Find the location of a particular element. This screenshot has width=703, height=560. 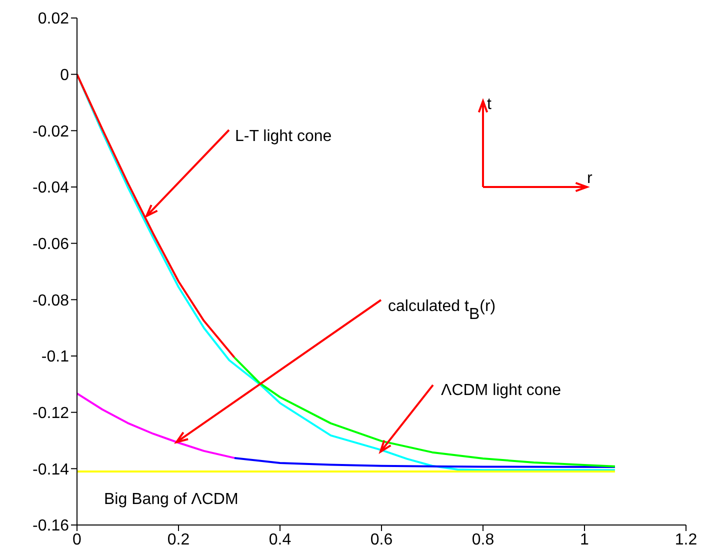

annotation: t is located at coordinates (489, 104).